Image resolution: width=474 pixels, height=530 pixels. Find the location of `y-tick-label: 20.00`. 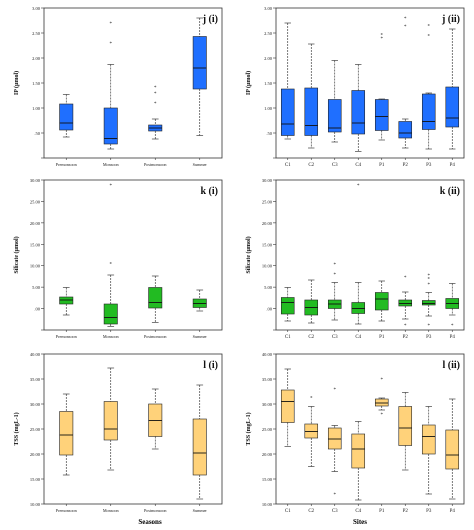

y-tick-label: 20.00 is located at coordinates (267, 454).